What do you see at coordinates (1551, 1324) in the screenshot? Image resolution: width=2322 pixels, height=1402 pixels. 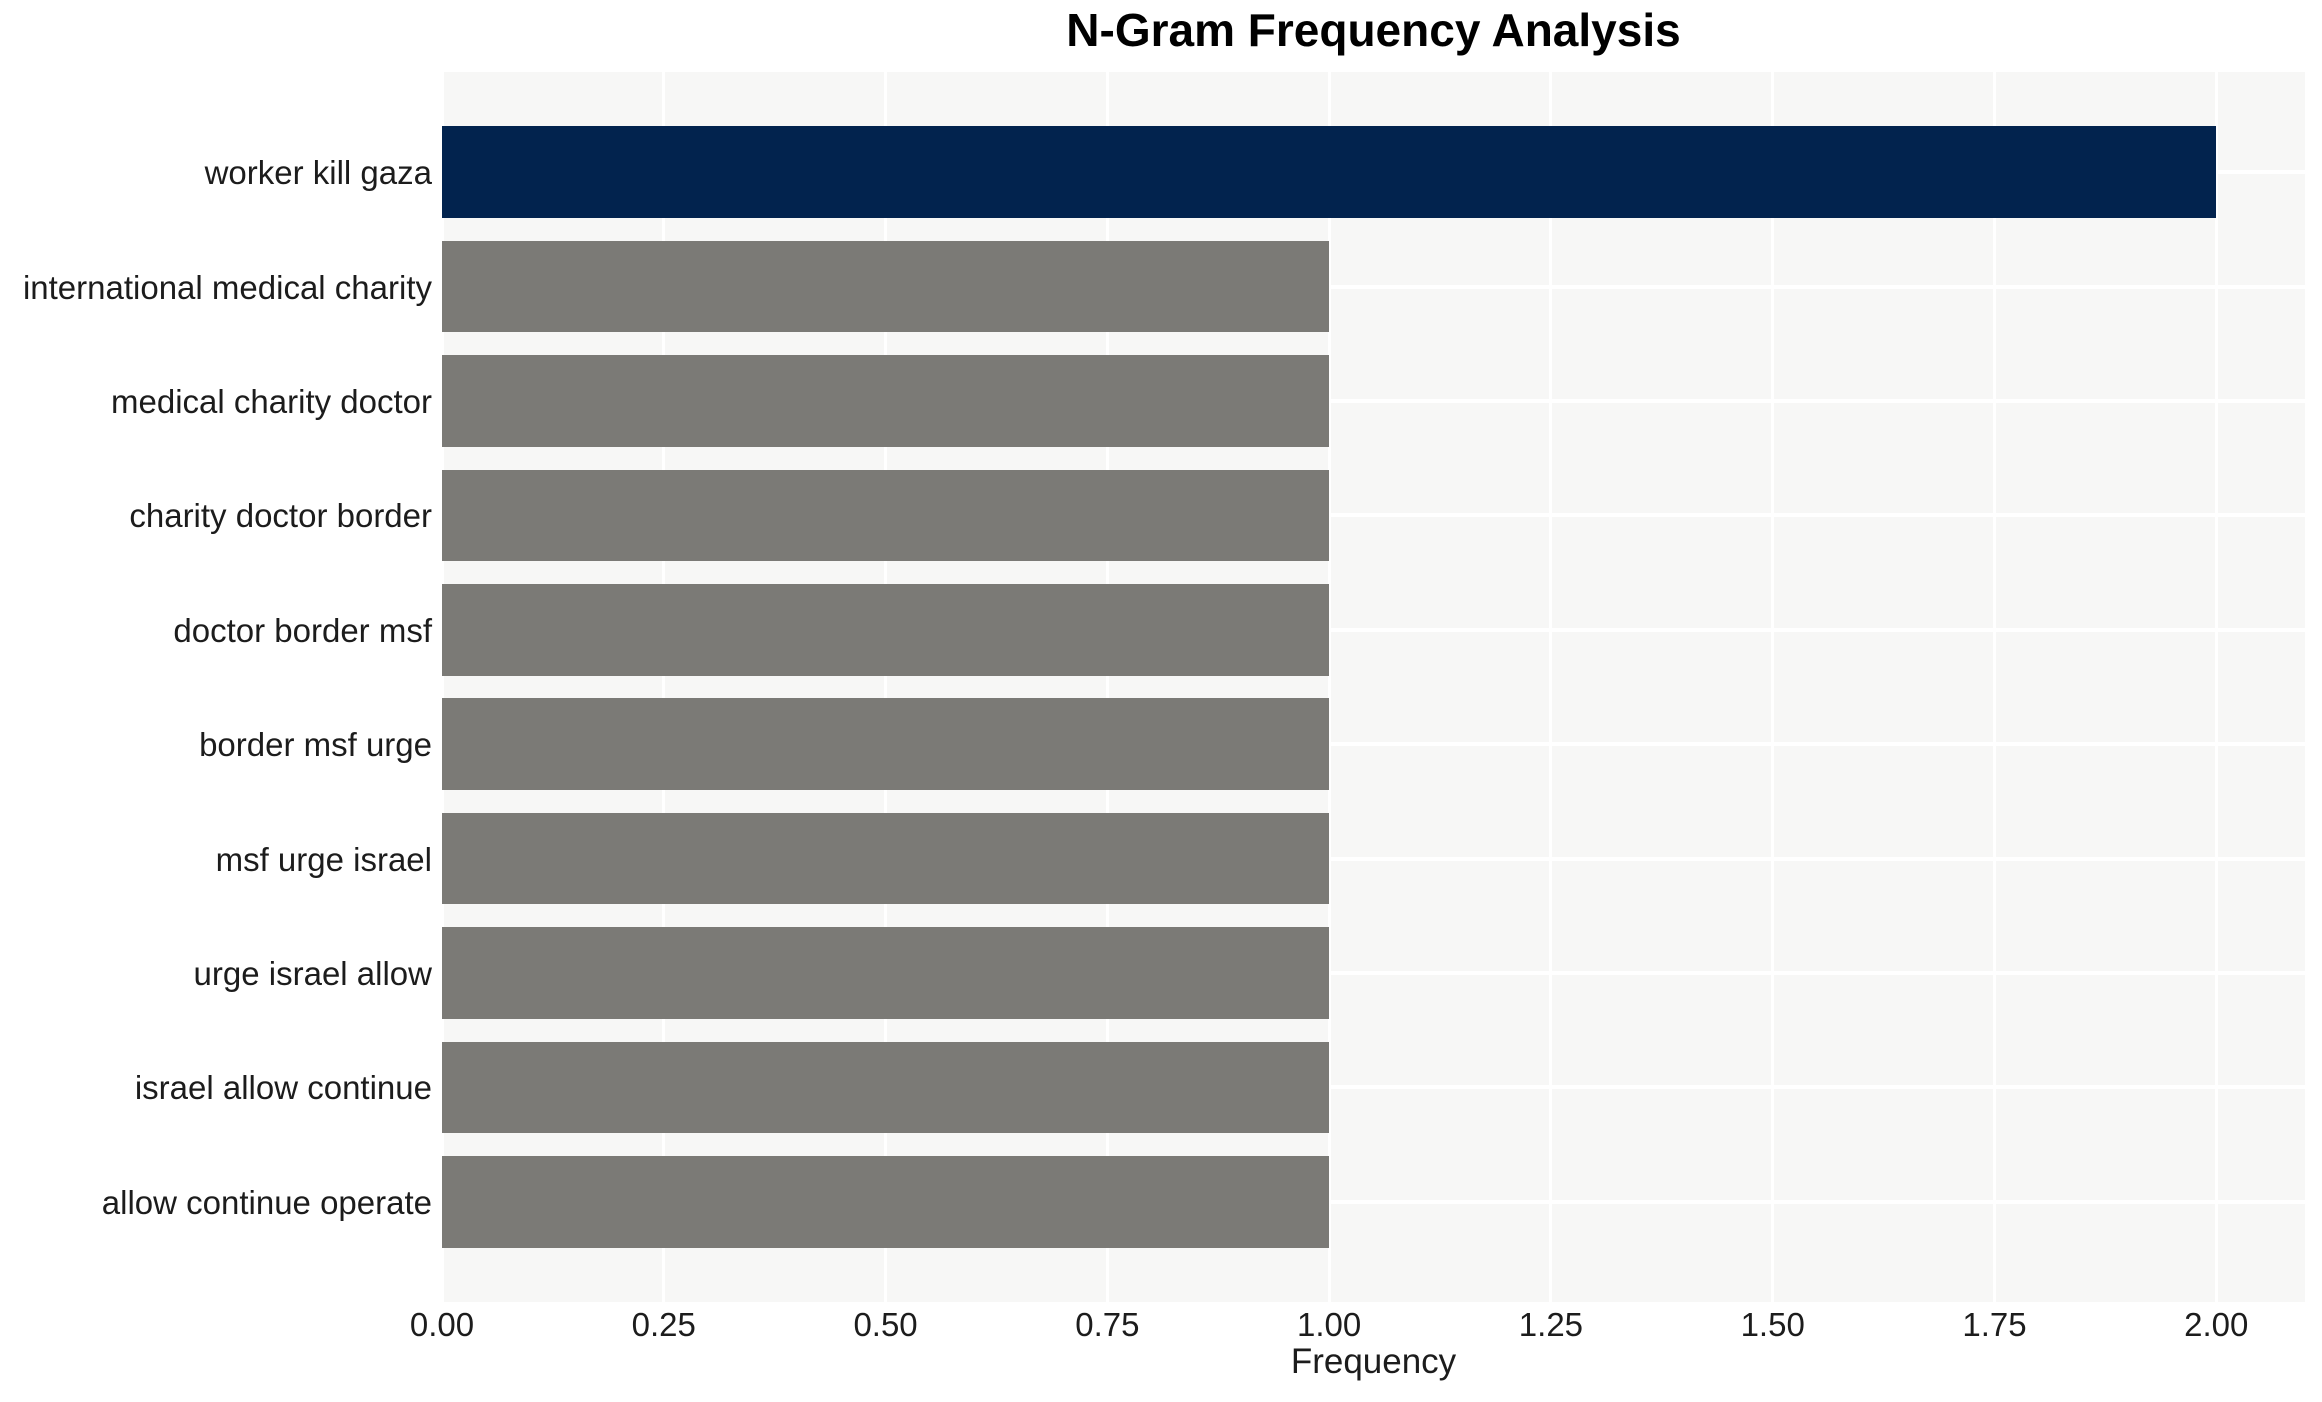 I see `x-tick-label: 1.25` at bounding box center [1551, 1324].